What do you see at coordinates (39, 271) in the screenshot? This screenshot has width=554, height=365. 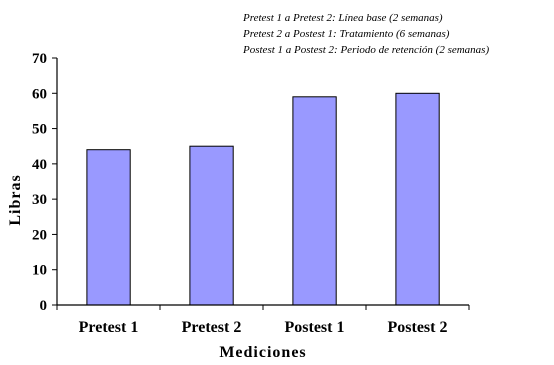 I see `y-tick-label: 10` at bounding box center [39, 271].